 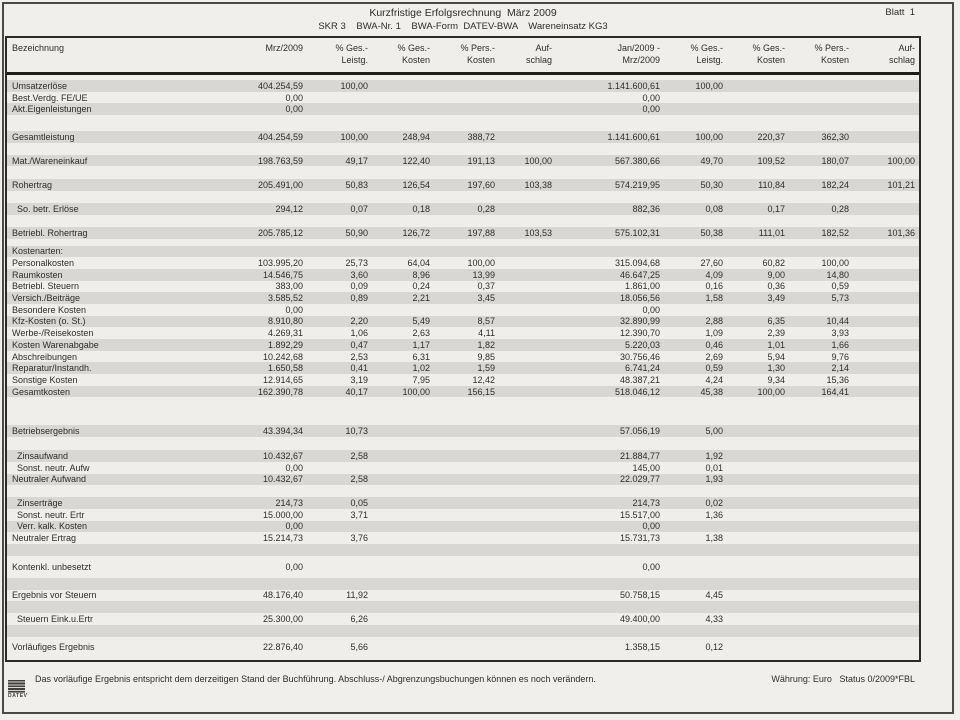 I want to click on row-label: Akt.Eigenleistungen, so click(x=52, y=109).